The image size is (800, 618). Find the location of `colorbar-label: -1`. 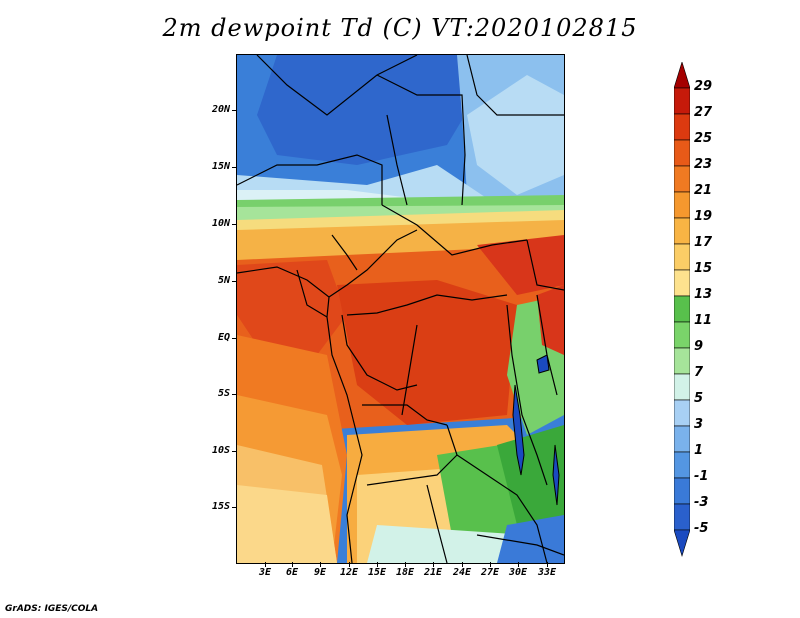

colorbar-label: -1 is located at coordinates (701, 476).